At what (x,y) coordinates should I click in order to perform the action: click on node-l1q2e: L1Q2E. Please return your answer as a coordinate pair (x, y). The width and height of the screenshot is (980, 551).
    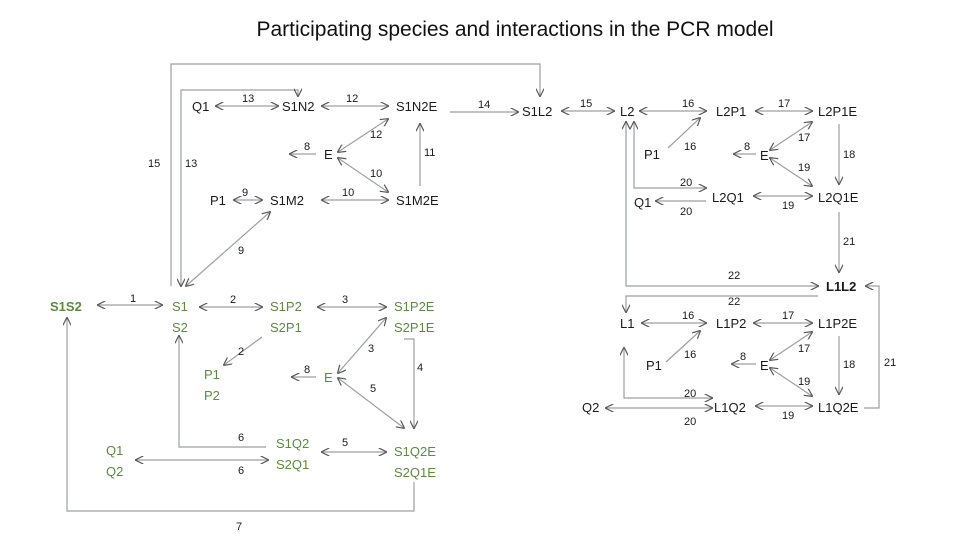
    Looking at the image, I should click on (838, 407).